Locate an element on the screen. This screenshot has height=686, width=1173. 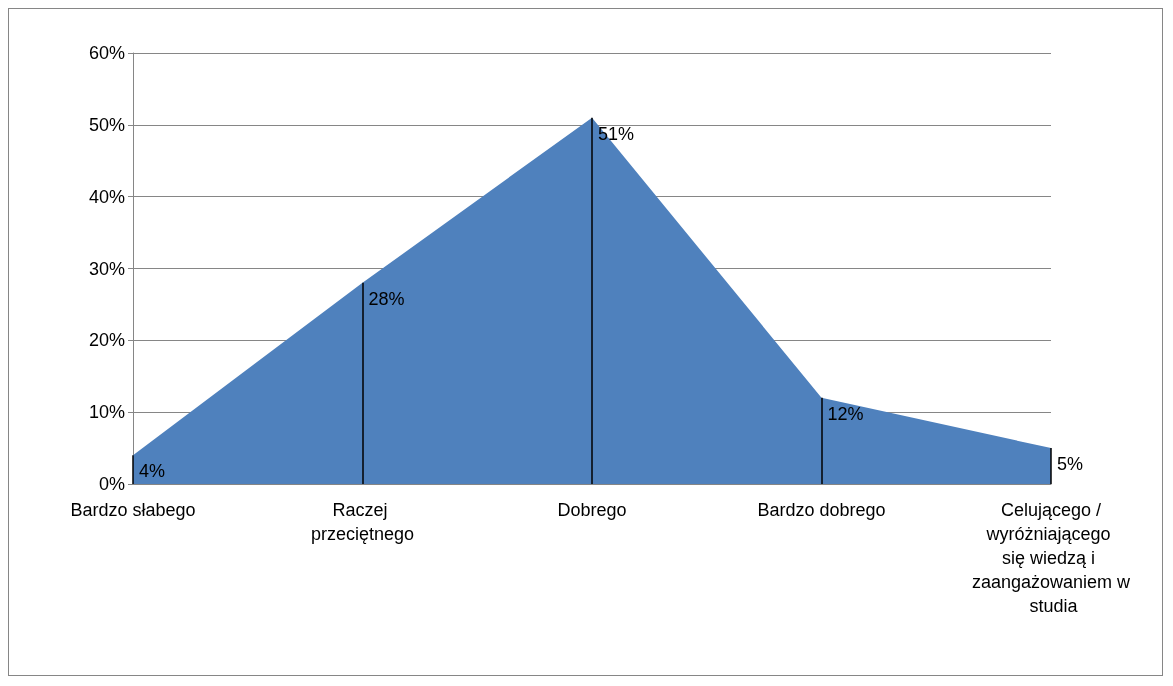
x-tick-label: Bardzo słabego is located at coordinates (133, 510).